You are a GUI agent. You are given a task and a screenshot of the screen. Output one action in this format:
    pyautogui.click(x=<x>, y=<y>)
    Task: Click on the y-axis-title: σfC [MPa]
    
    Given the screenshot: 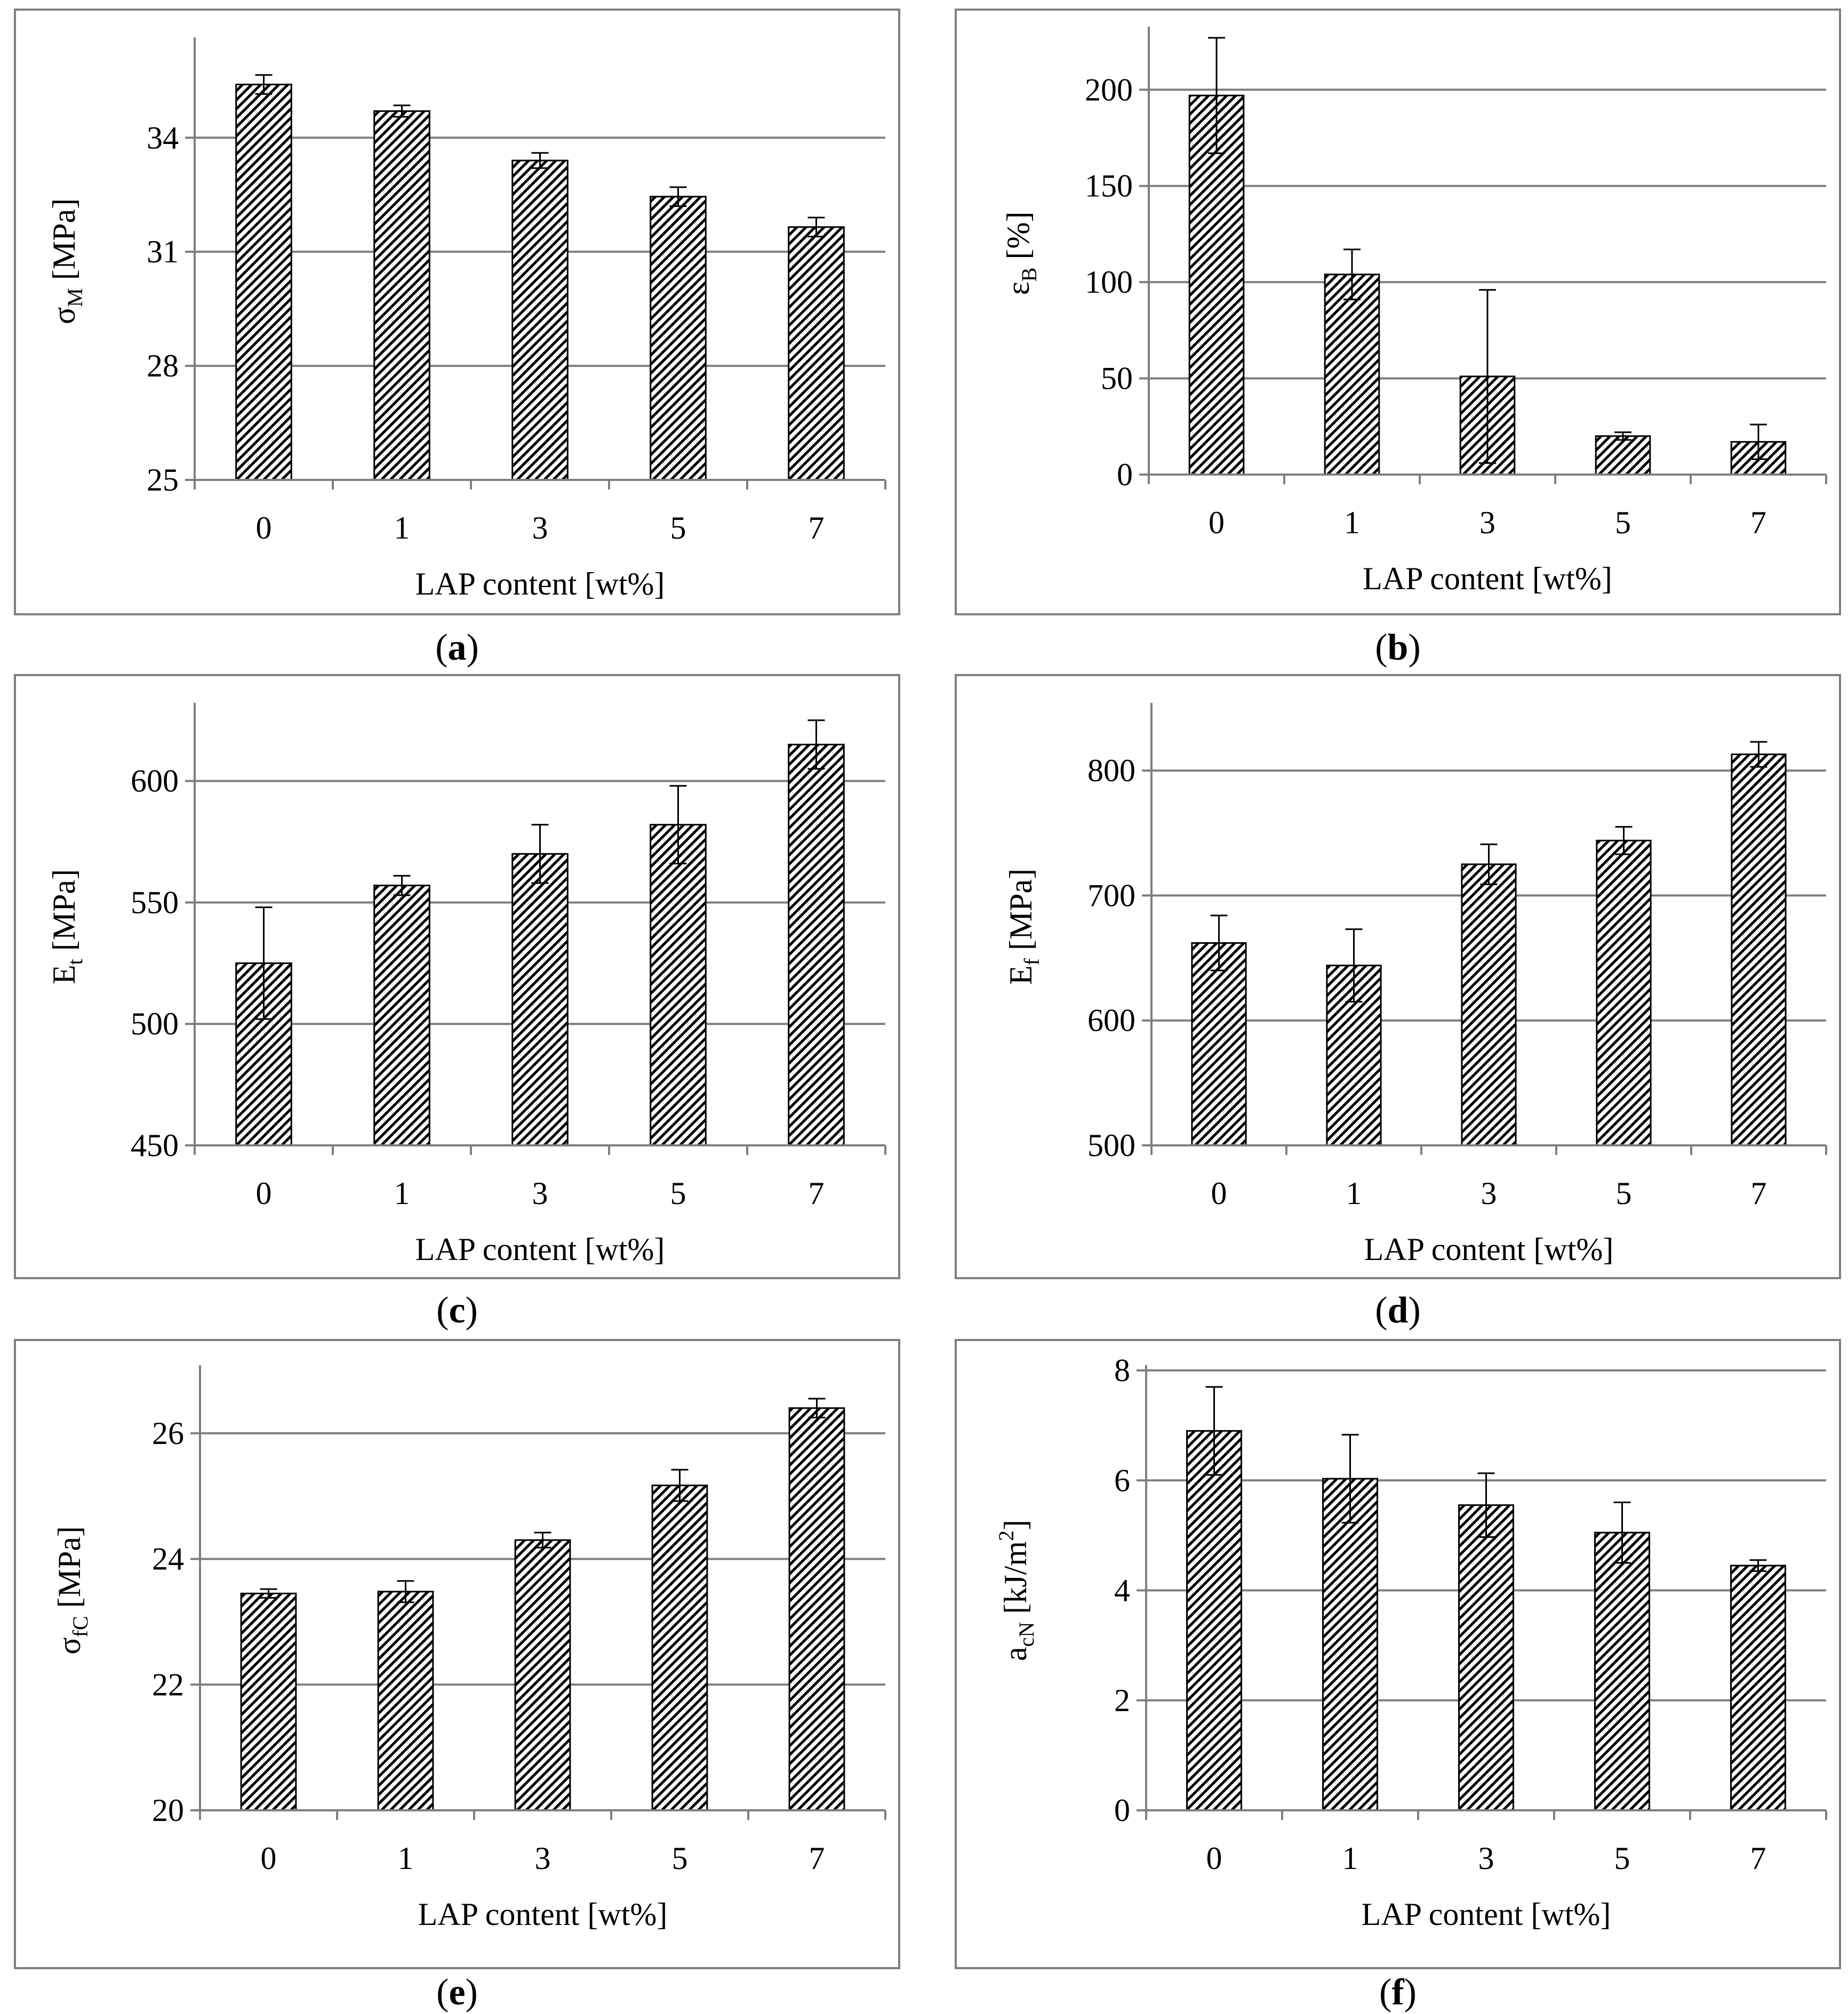 What is the action you would take?
    pyautogui.click(x=72, y=1590)
    